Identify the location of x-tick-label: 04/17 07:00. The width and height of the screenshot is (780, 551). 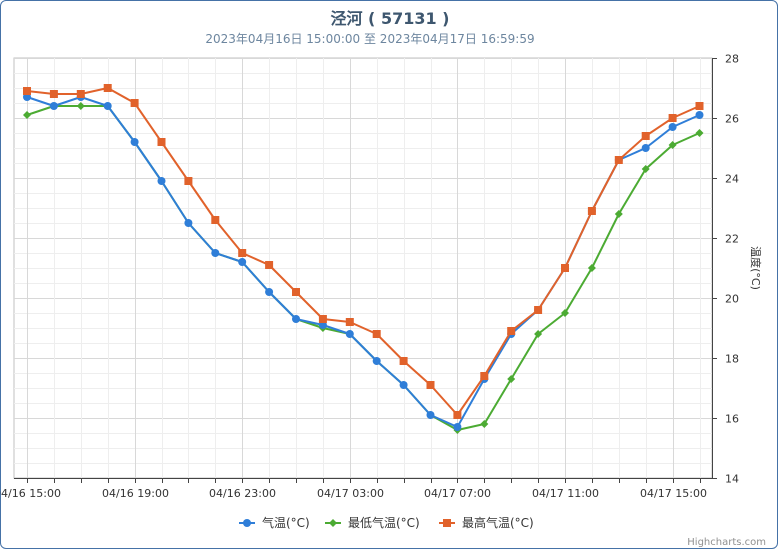
(457, 493).